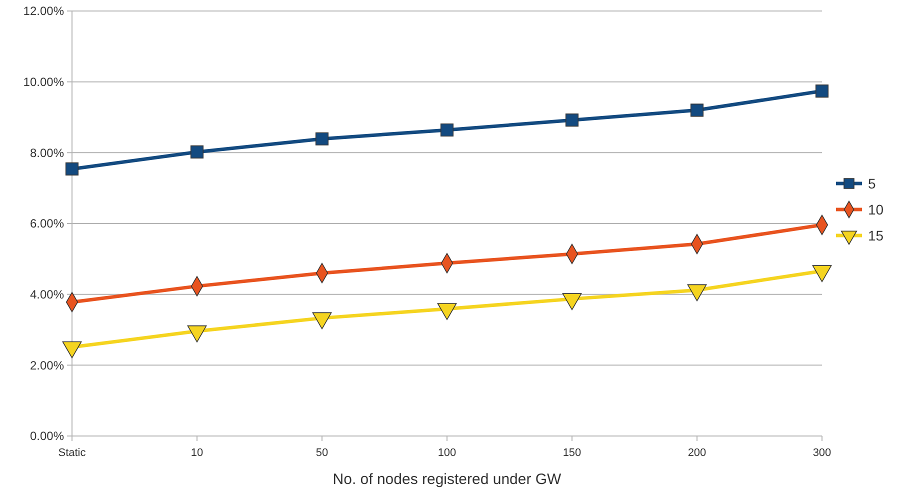 Image resolution: width=900 pixels, height=496 pixels. What do you see at coordinates (72, 453) in the screenshot?
I see `x-tick-label: Static` at bounding box center [72, 453].